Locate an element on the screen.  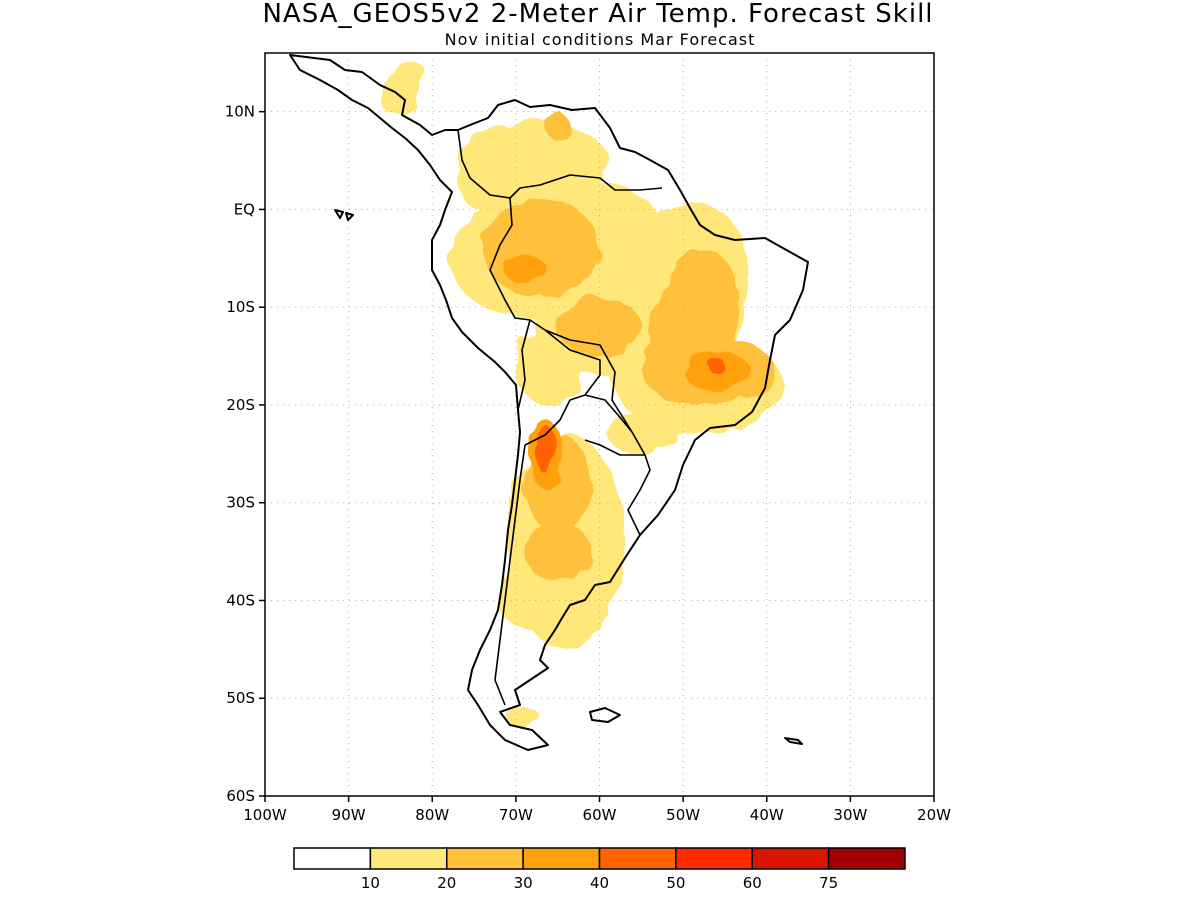
country-borders is located at coordinates (560, 417).